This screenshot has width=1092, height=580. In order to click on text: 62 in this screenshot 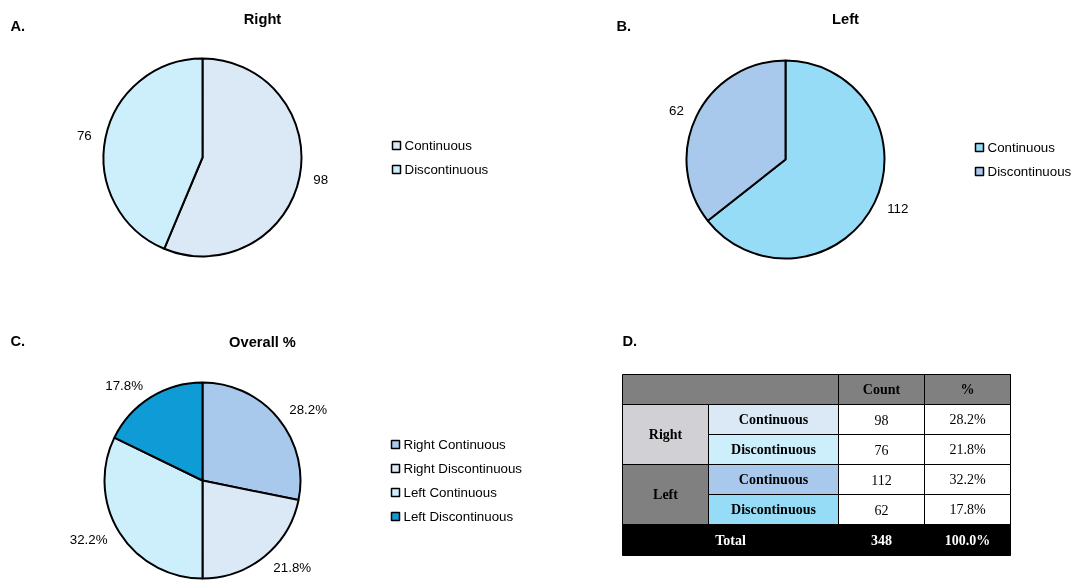, I will do `click(881, 510)`.